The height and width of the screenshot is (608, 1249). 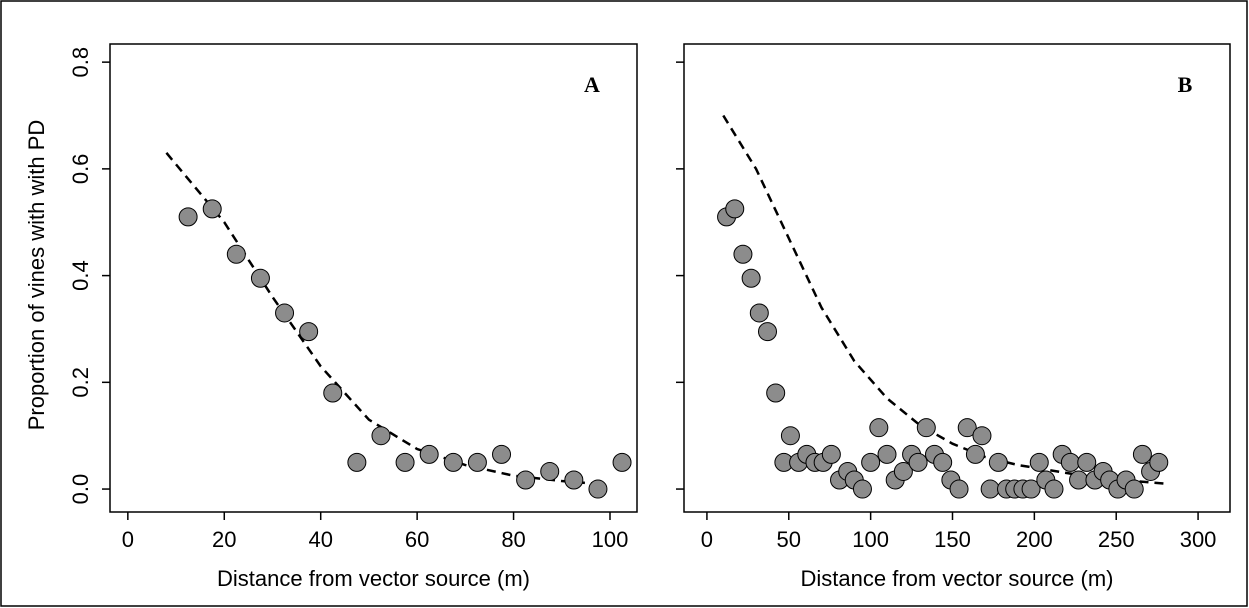 What do you see at coordinates (1198, 539) in the screenshot?
I see `x-tick-label: 300` at bounding box center [1198, 539].